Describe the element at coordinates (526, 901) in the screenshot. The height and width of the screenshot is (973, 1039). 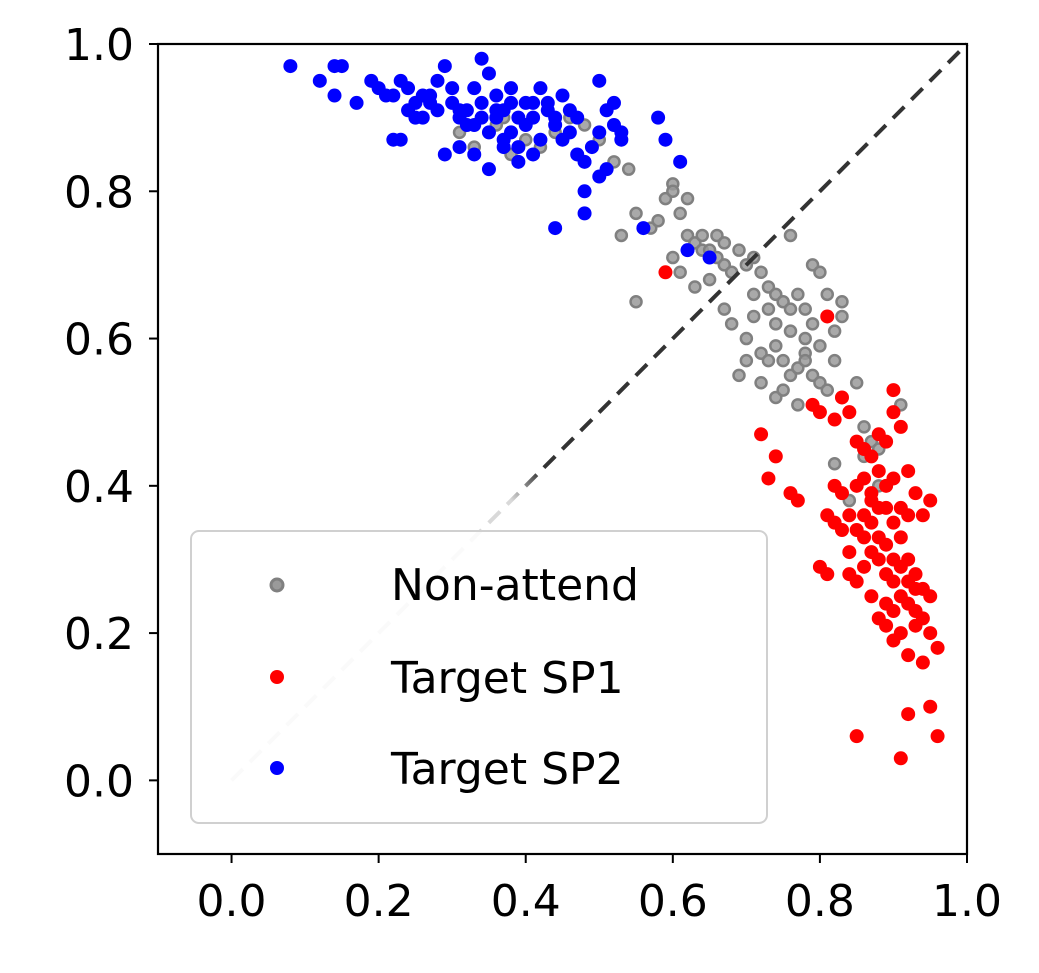
I see `x-tick-label: 0.4` at that location.